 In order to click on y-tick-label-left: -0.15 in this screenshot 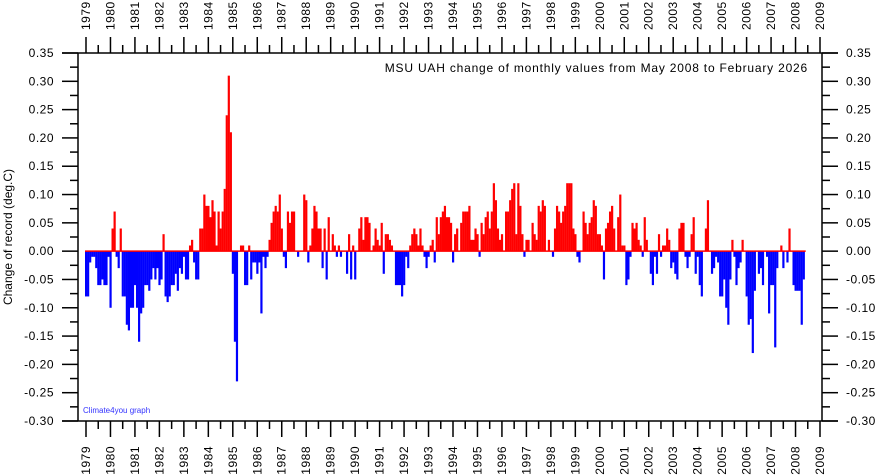, I will do `click(39, 336)`.